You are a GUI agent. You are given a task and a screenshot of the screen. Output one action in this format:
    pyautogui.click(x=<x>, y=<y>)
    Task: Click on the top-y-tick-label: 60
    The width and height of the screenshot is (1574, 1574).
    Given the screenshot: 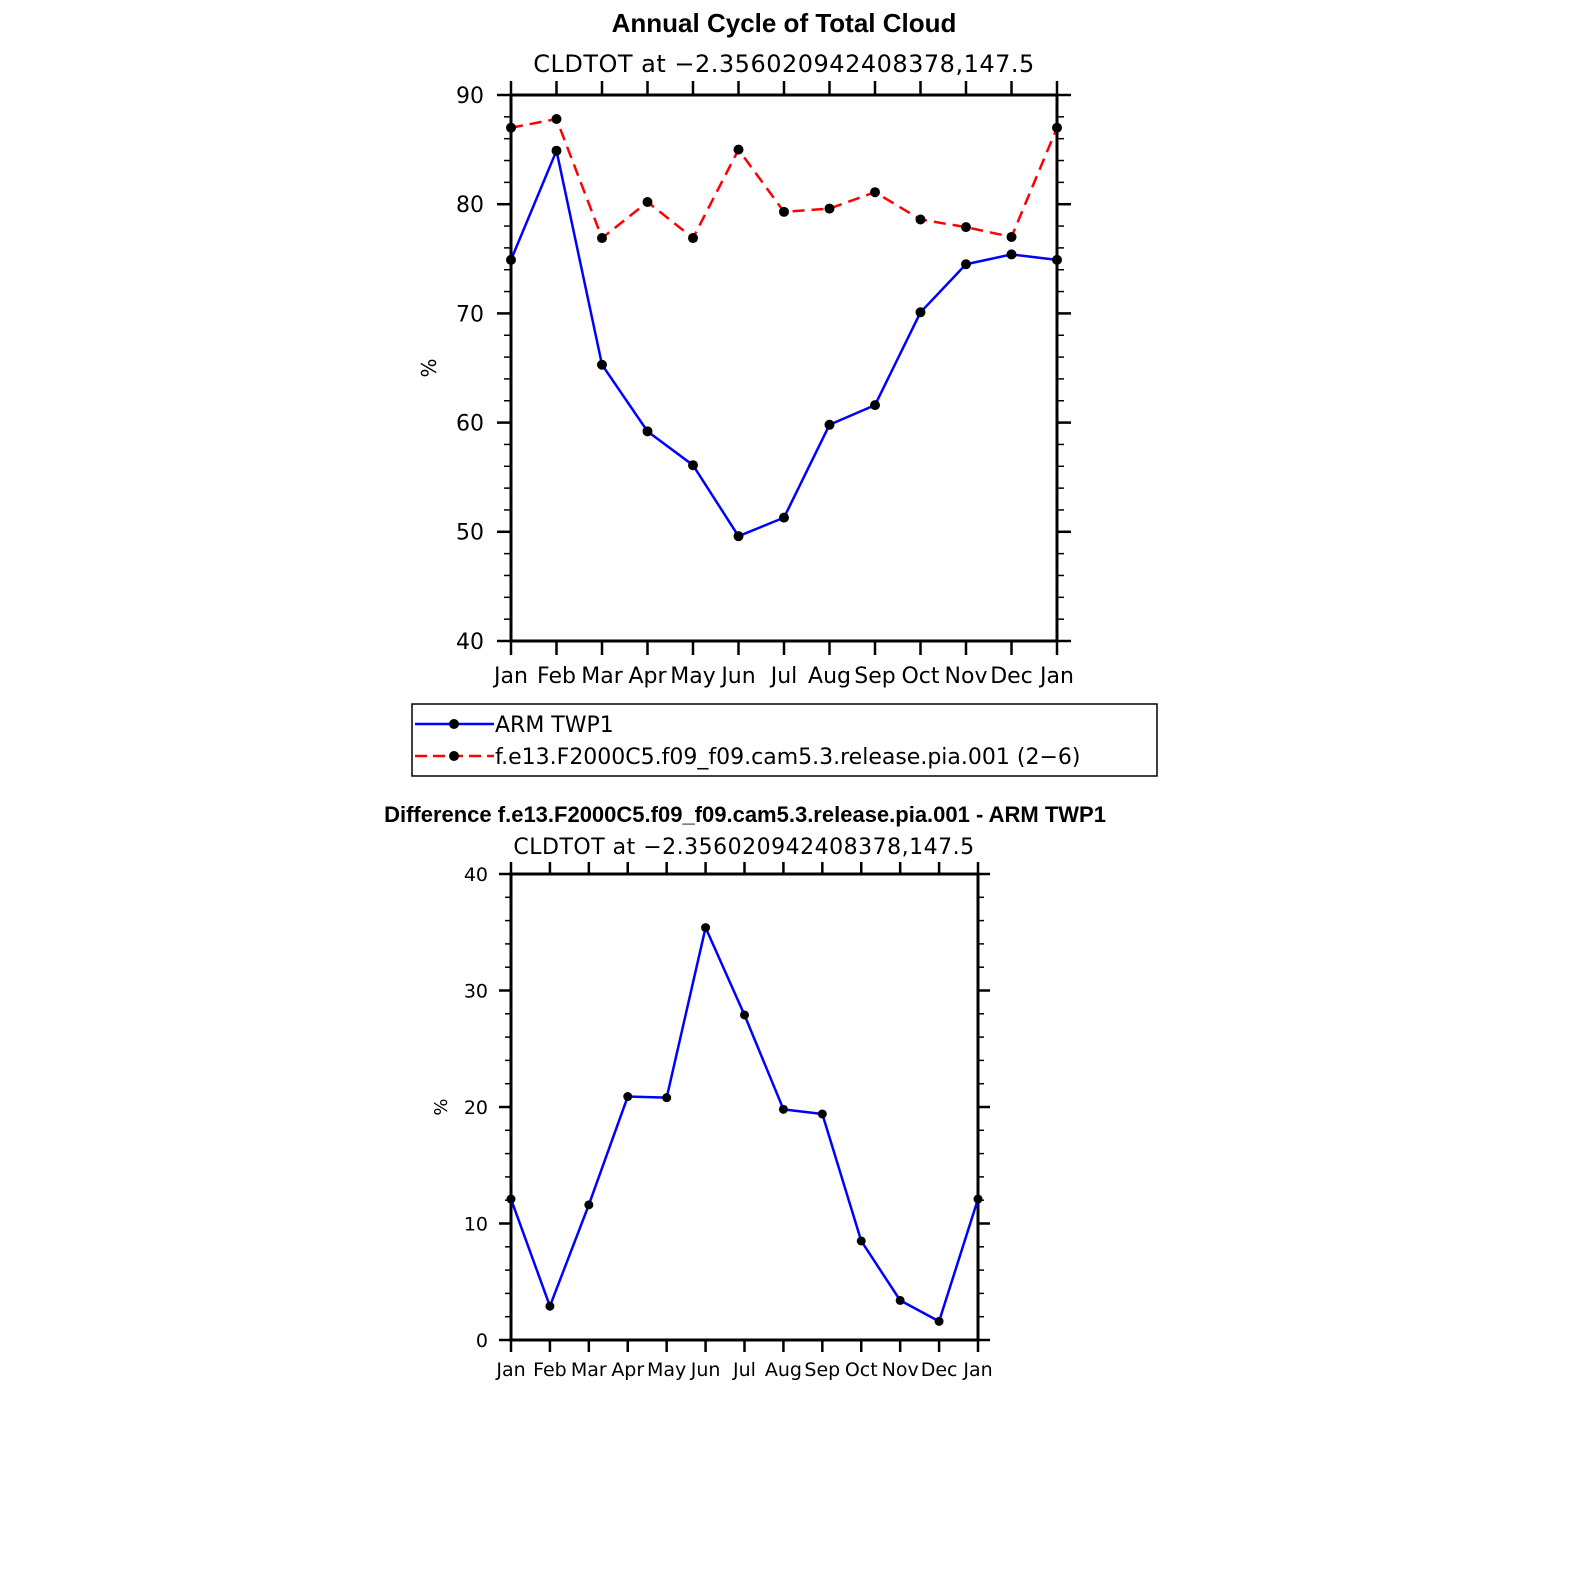 What is the action you would take?
    pyautogui.click(x=470, y=424)
    